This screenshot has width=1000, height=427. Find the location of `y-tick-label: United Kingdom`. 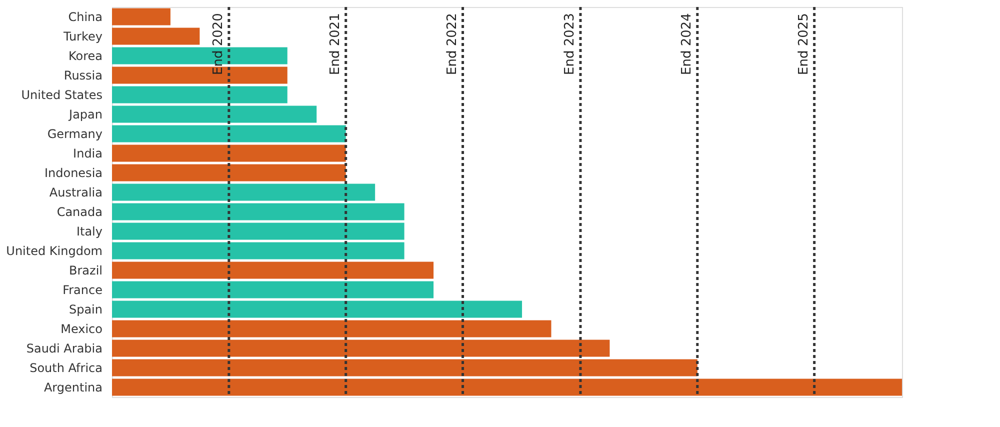

y-tick-label: United Kingdom is located at coordinates (54, 251).